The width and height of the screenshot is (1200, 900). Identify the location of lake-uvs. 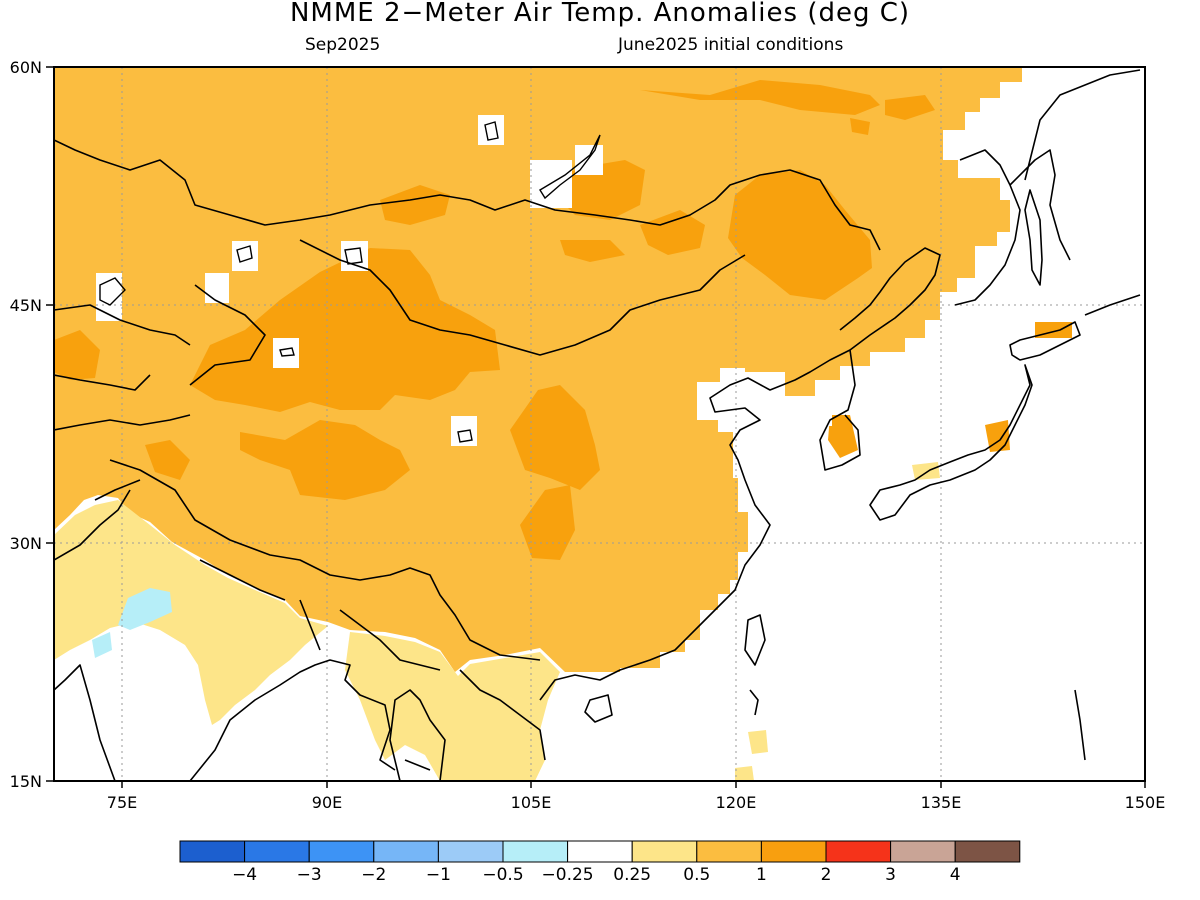
(353, 256).